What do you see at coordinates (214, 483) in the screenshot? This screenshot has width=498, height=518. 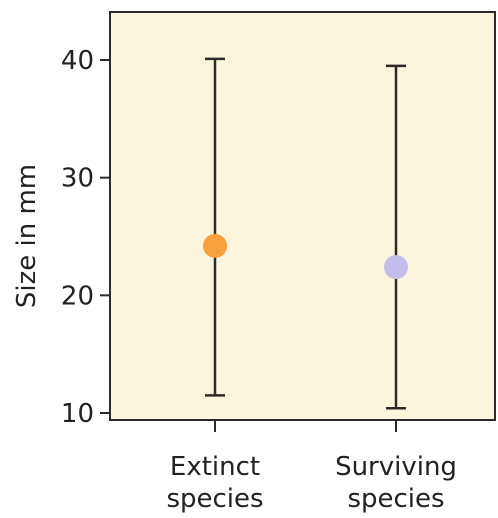 I see `x-tick-label: Extinct species` at bounding box center [214, 483].